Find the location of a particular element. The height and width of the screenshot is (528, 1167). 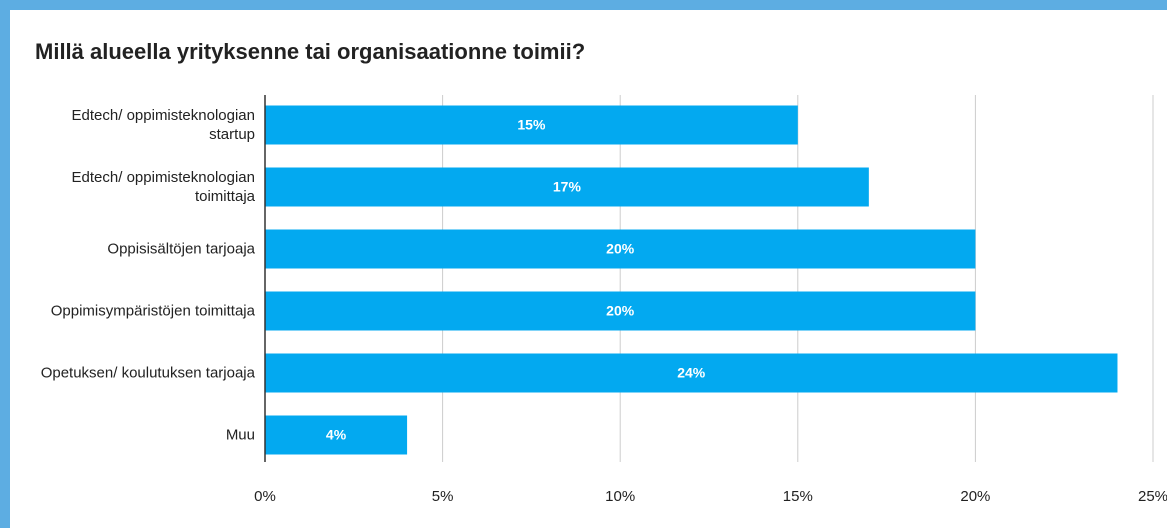

x-tick-label: 0% is located at coordinates (265, 496).